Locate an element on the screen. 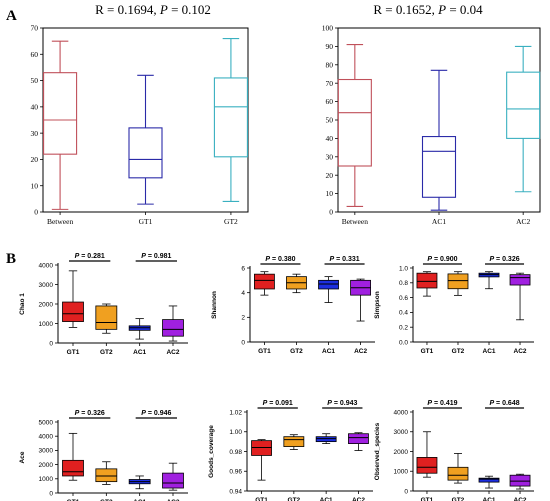  p-value: = 0.326 is located at coordinates (507, 259).